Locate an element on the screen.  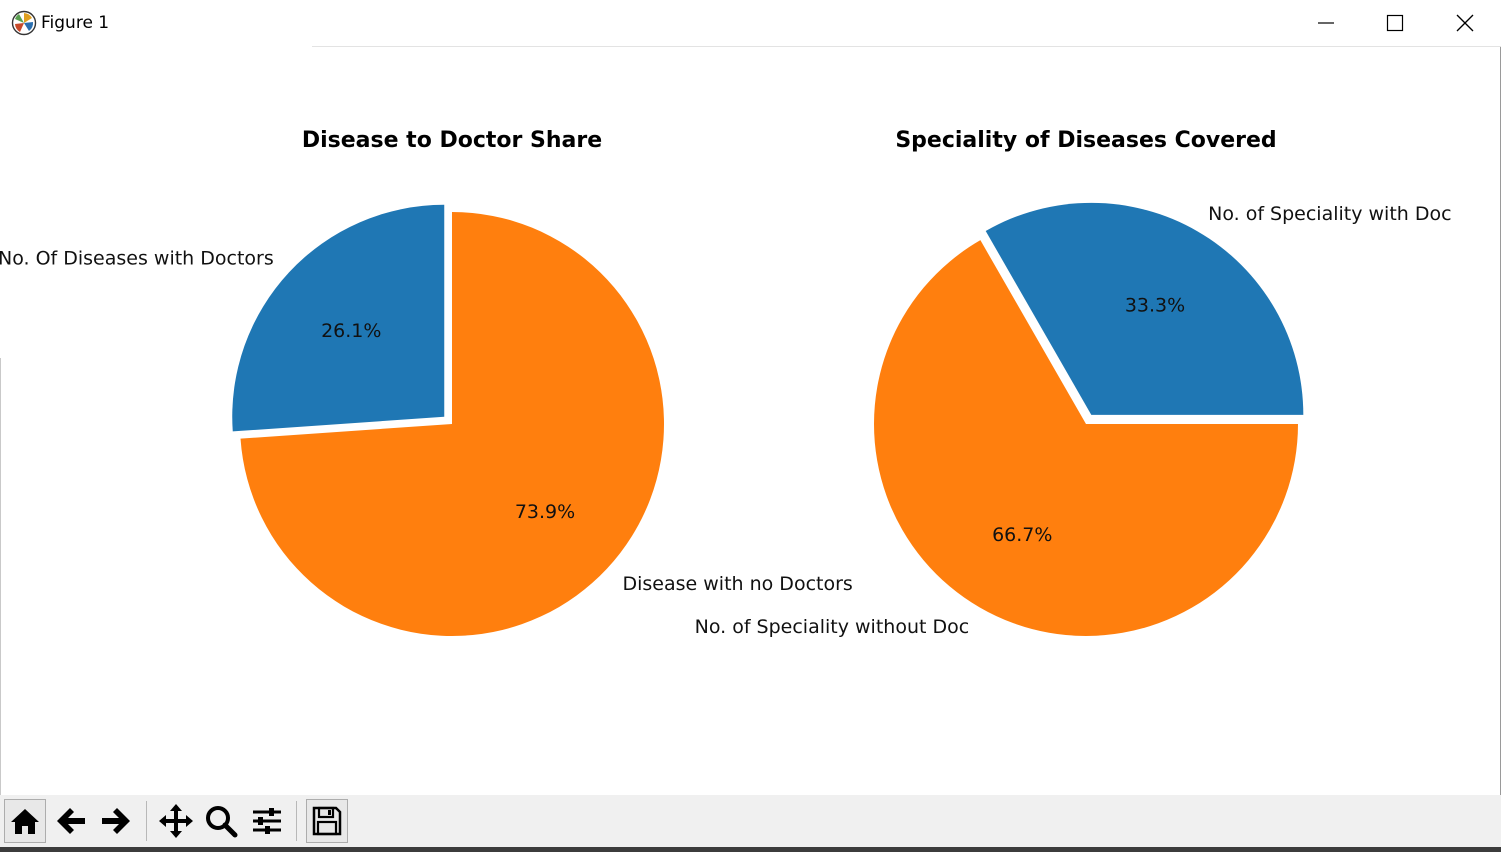
arrow-left-icon is located at coordinates (71, 821).